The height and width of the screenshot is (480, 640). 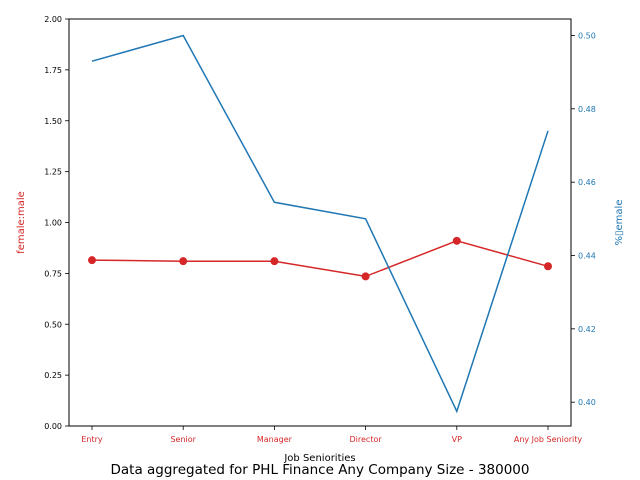 What do you see at coordinates (53, 19) in the screenshot?
I see `left-tick-label: 2.00` at bounding box center [53, 19].